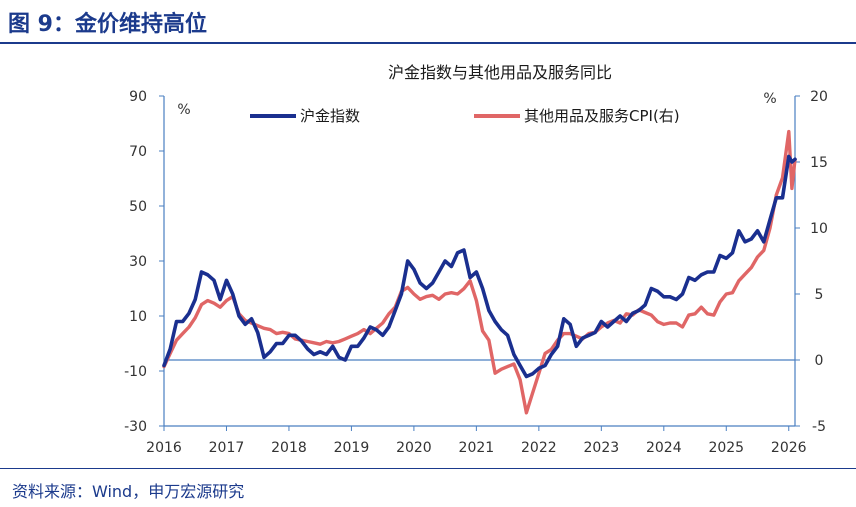 The width and height of the screenshot is (856, 507). What do you see at coordinates (227, 448) in the screenshot?
I see `x-tick-label: 2017` at bounding box center [227, 448].